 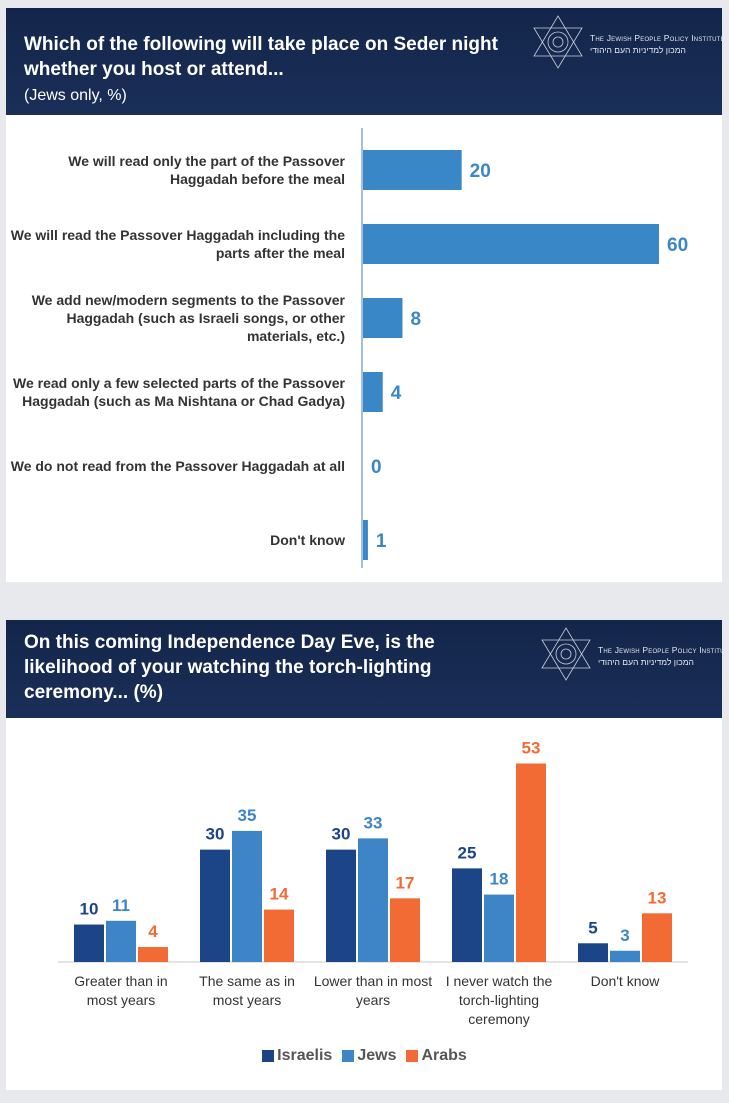 What do you see at coordinates (377, 1055) in the screenshot?
I see `legend-label: Jews` at bounding box center [377, 1055].